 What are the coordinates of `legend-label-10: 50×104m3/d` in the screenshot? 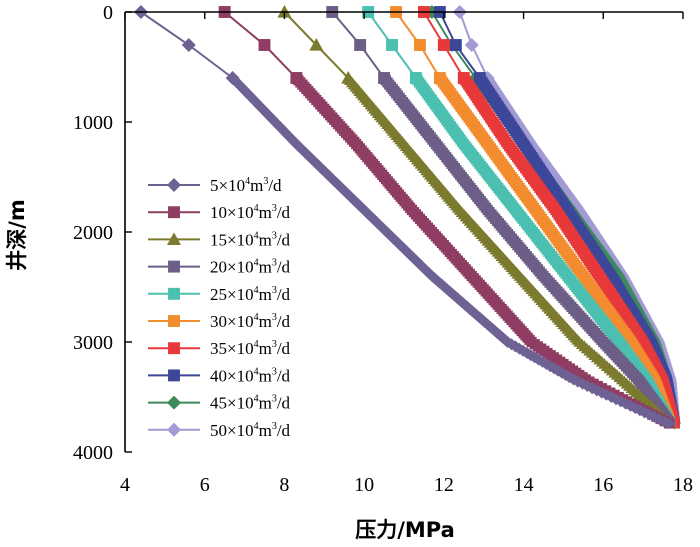 It's located at (250, 430).